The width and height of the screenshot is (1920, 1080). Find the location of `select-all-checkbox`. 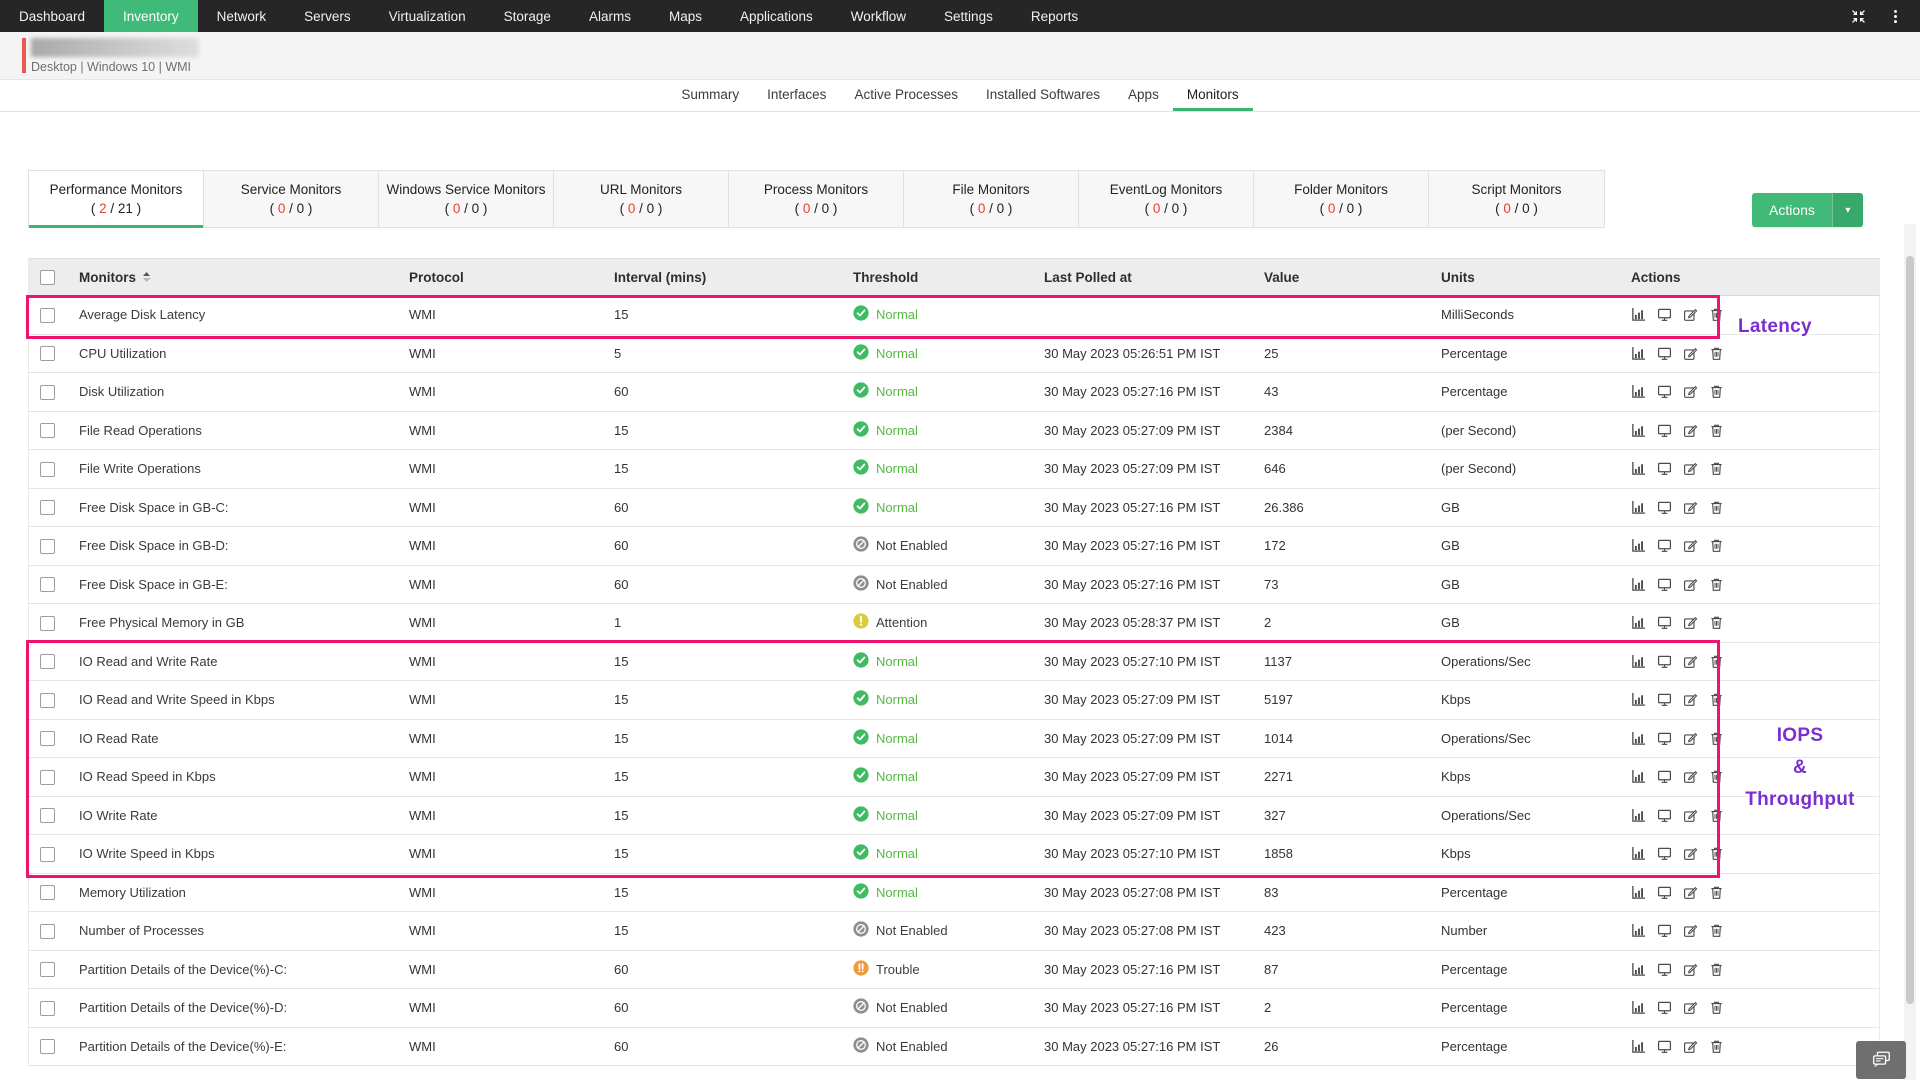

select-all-checkbox is located at coordinates (47, 277).